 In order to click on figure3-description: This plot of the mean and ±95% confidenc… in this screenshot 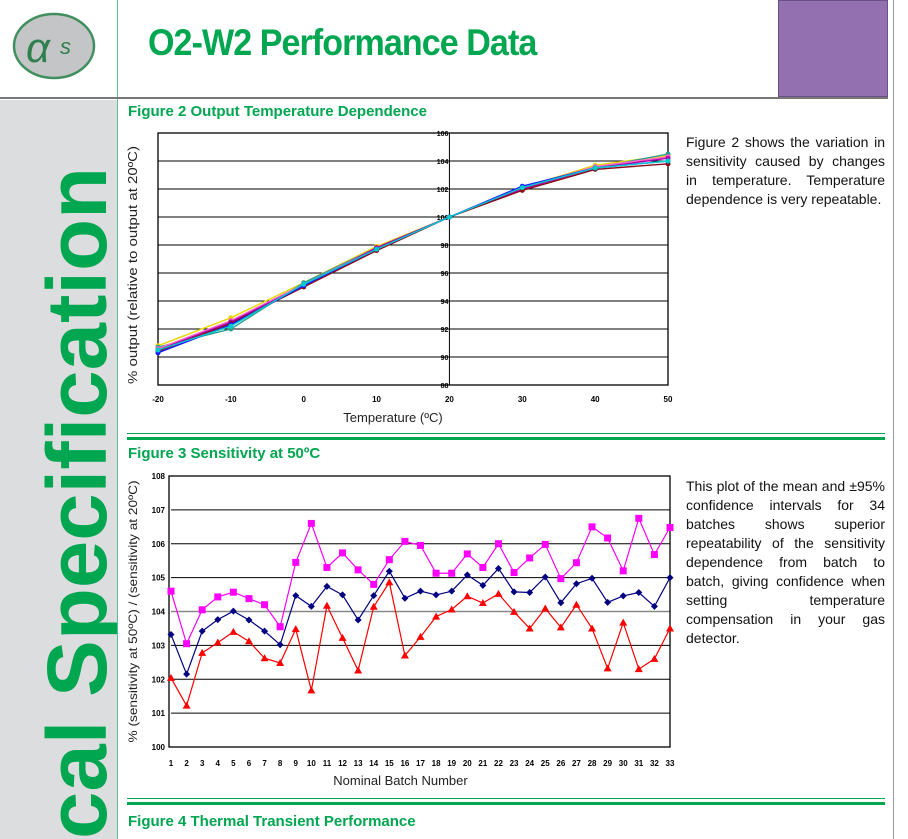, I will do `click(785, 562)`.